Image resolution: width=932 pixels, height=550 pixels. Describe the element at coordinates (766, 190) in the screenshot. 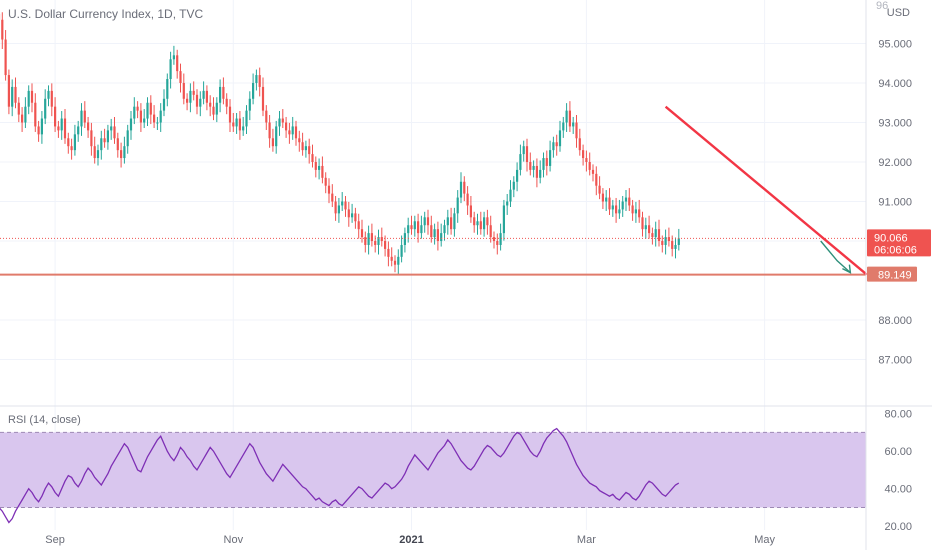

I see `trend-line` at that location.